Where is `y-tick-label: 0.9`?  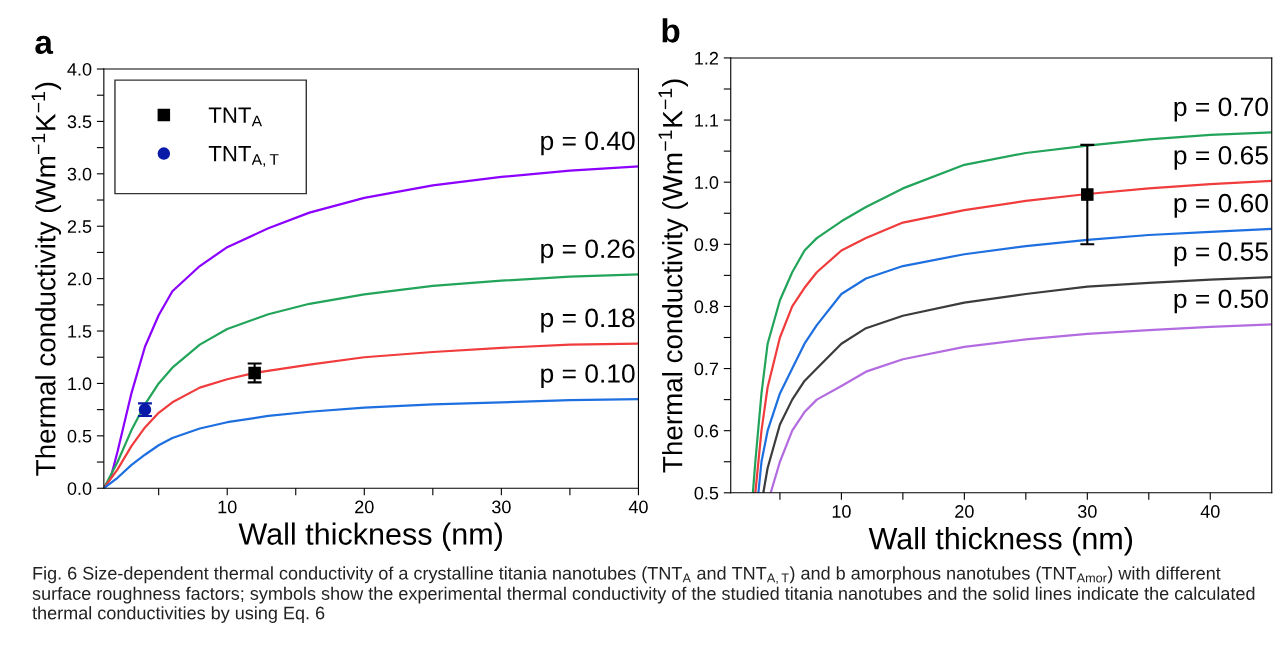 y-tick-label: 0.9 is located at coordinates (706, 245).